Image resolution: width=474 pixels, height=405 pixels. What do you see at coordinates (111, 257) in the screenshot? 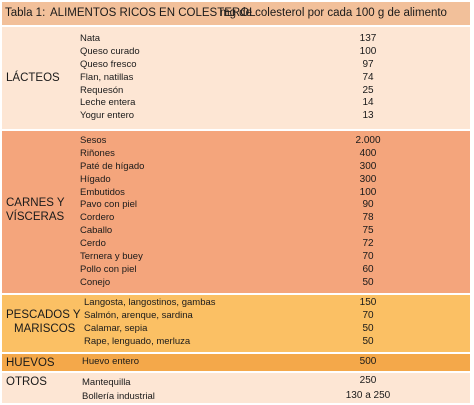
I see `list-item: Ternera y buey` at bounding box center [111, 257].